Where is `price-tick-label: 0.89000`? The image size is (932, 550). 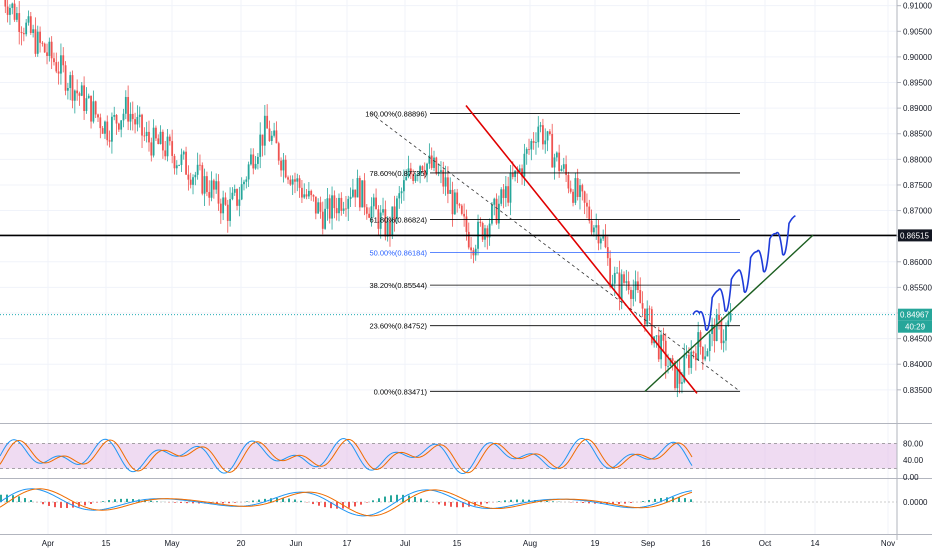
price-tick-label: 0.89000 is located at coordinates (917, 108).